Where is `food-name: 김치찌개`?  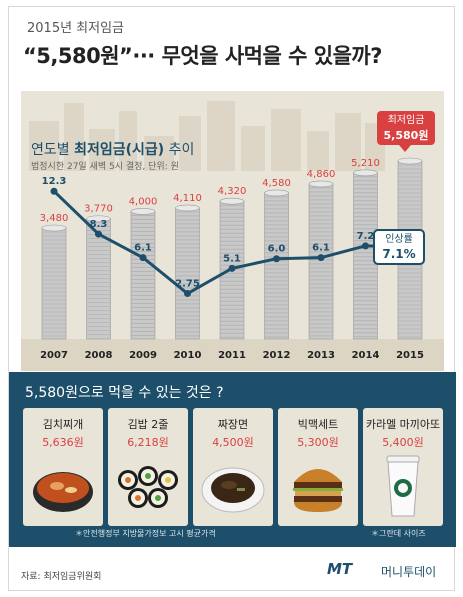
food-name: 김치찌개 is located at coordinates (63, 424).